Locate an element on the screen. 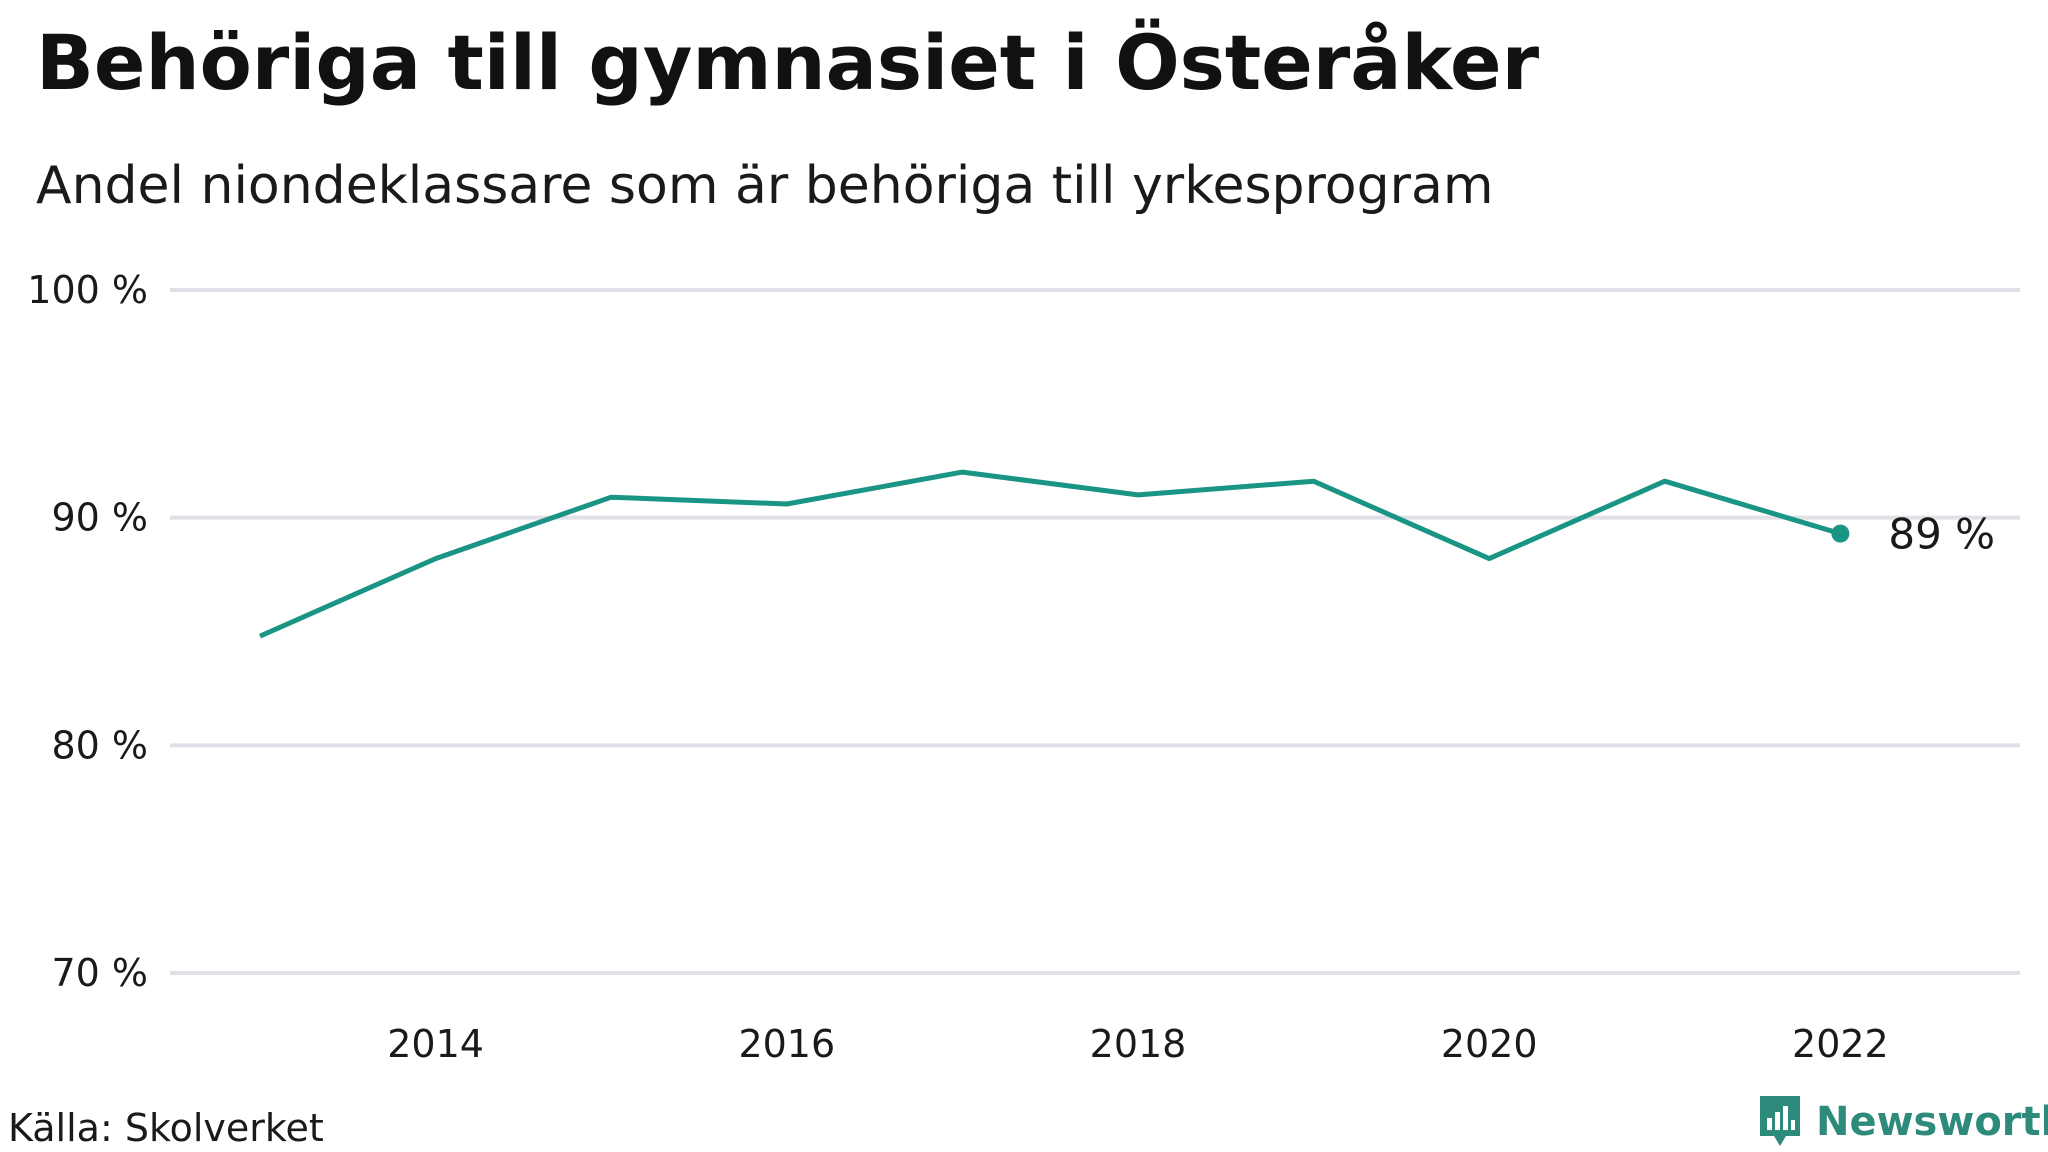 This screenshot has width=2048, height=1152. chart-title: Behöriga till gymnasiet i Österåker is located at coordinates (788, 62).